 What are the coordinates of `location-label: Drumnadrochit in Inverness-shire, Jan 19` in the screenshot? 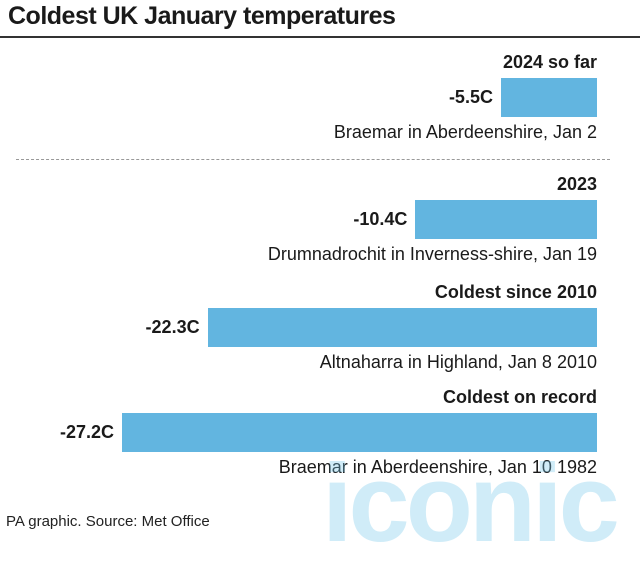 It's located at (432, 254).